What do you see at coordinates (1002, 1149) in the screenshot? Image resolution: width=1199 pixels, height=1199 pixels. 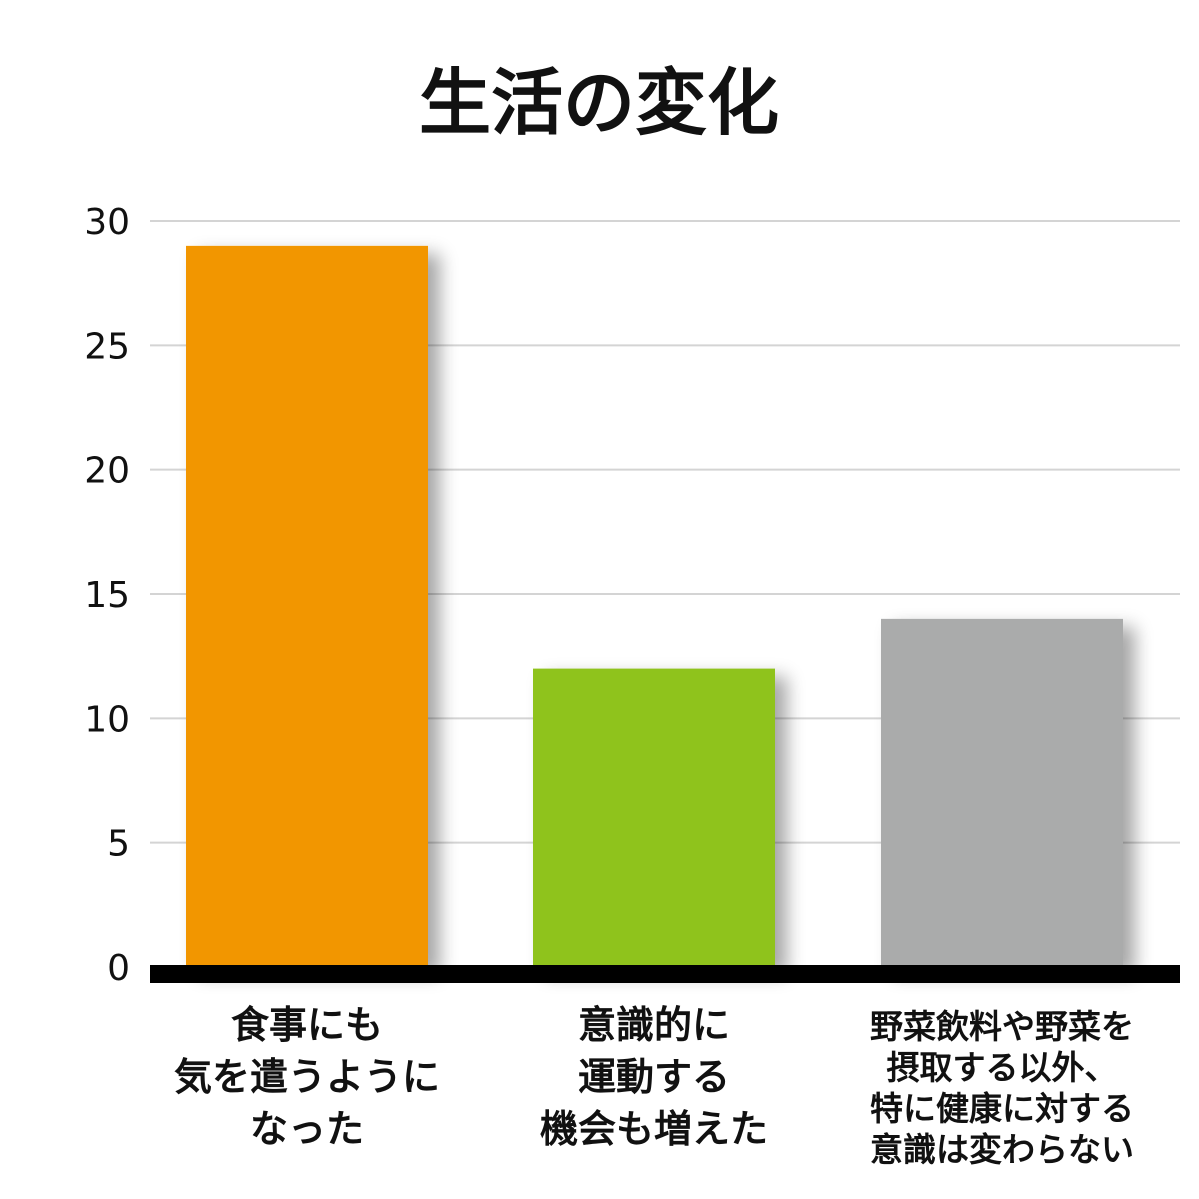 I see `category-label: 意識は変わらない` at bounding box center [1002, 1149].